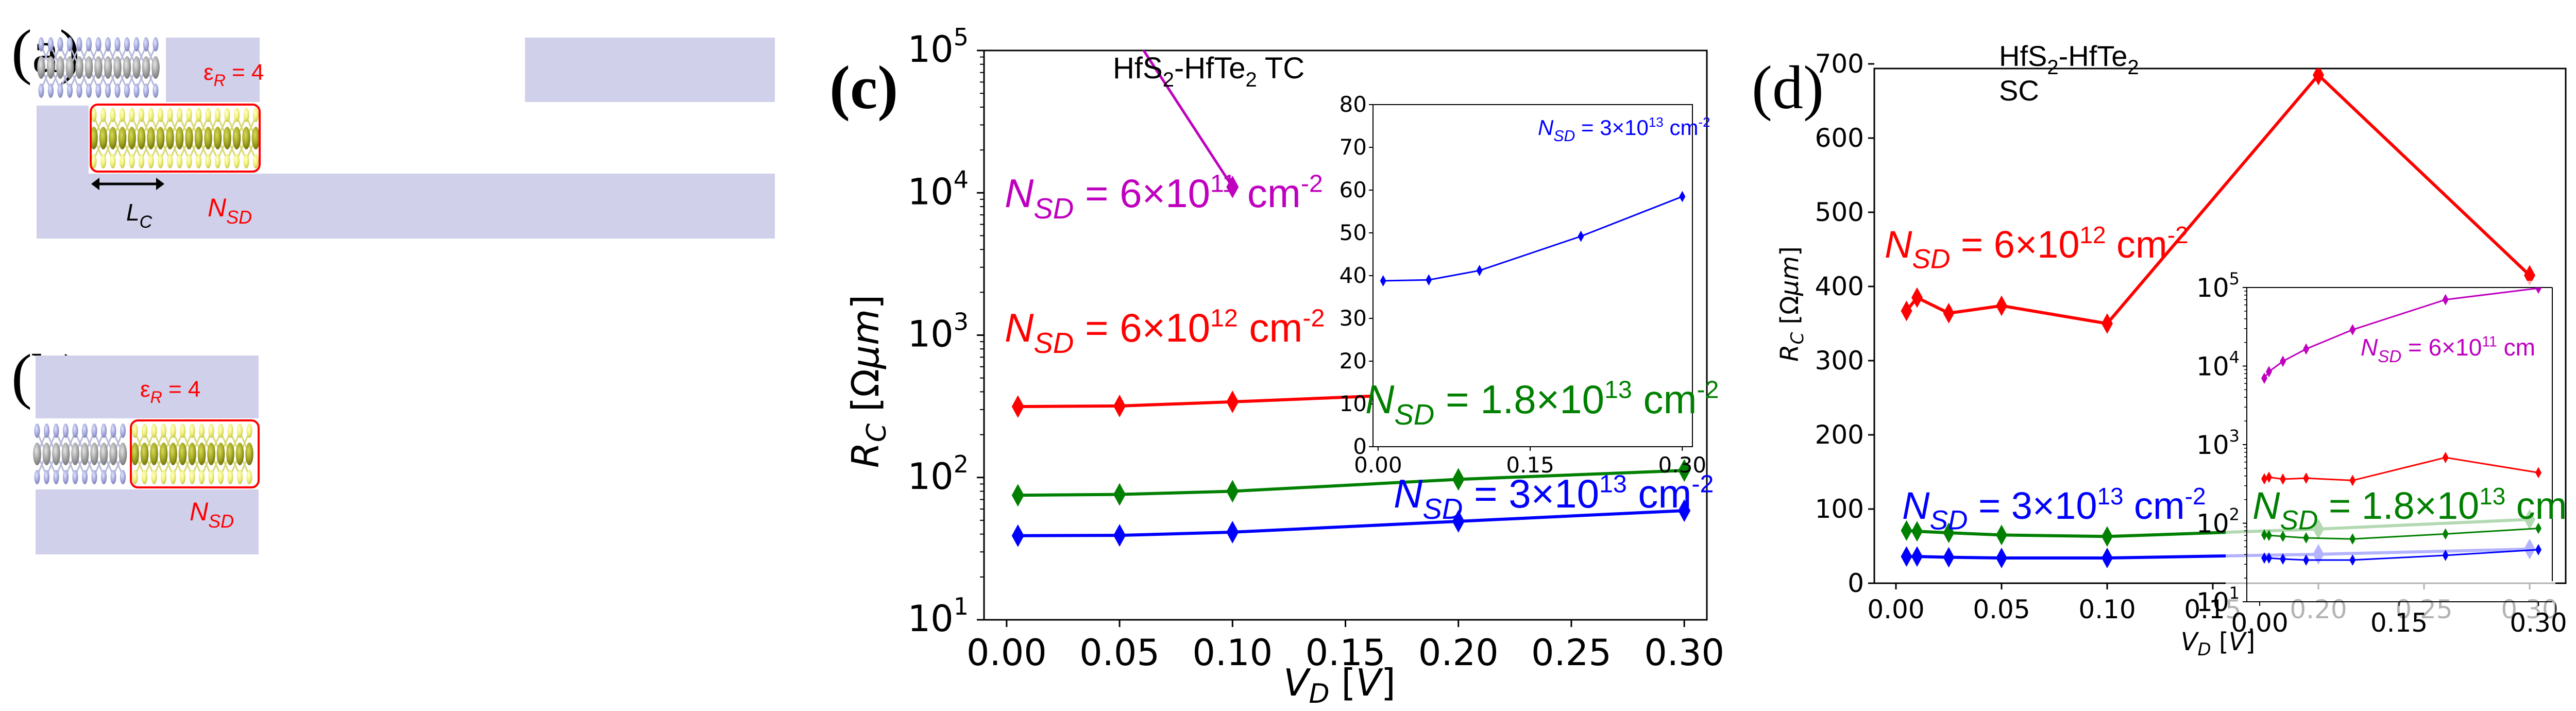 This screenshot has width=2576, height=711. What do you see at coordinates (650, 70) in the screenshot?
I see `dielectric-top-block` at bounding box center [650, 70].